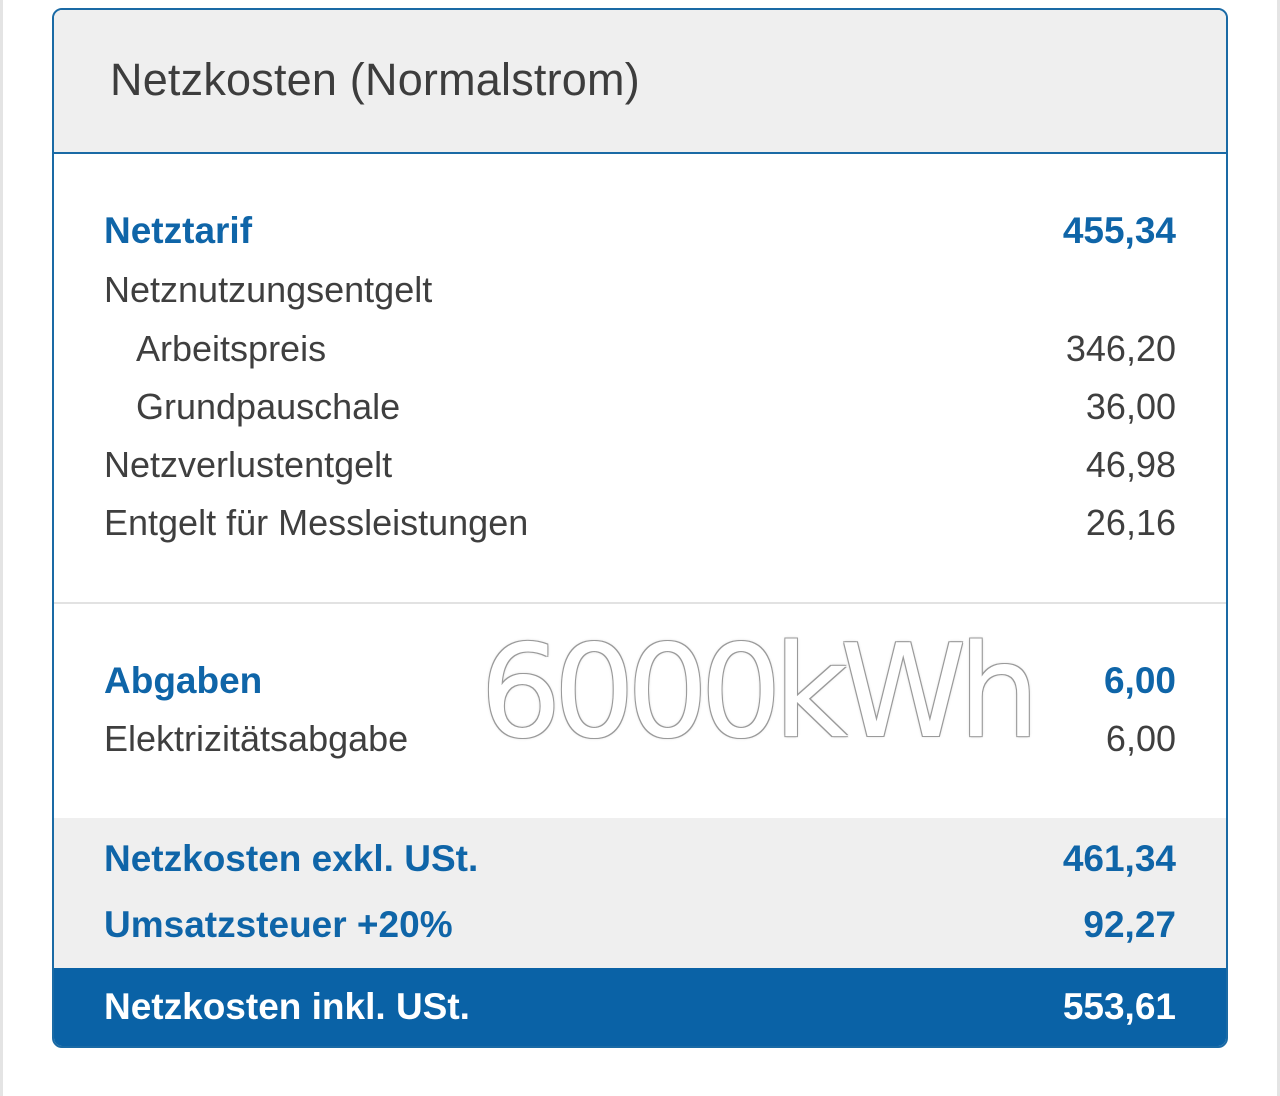 Image resolution: width=1280 pixels, height=1096 pixels. Describe the element at coordinates (640, 523) in the screenshot. I see `messleistungen-row: Entgelt für Messleistungen 26,16` at that location.